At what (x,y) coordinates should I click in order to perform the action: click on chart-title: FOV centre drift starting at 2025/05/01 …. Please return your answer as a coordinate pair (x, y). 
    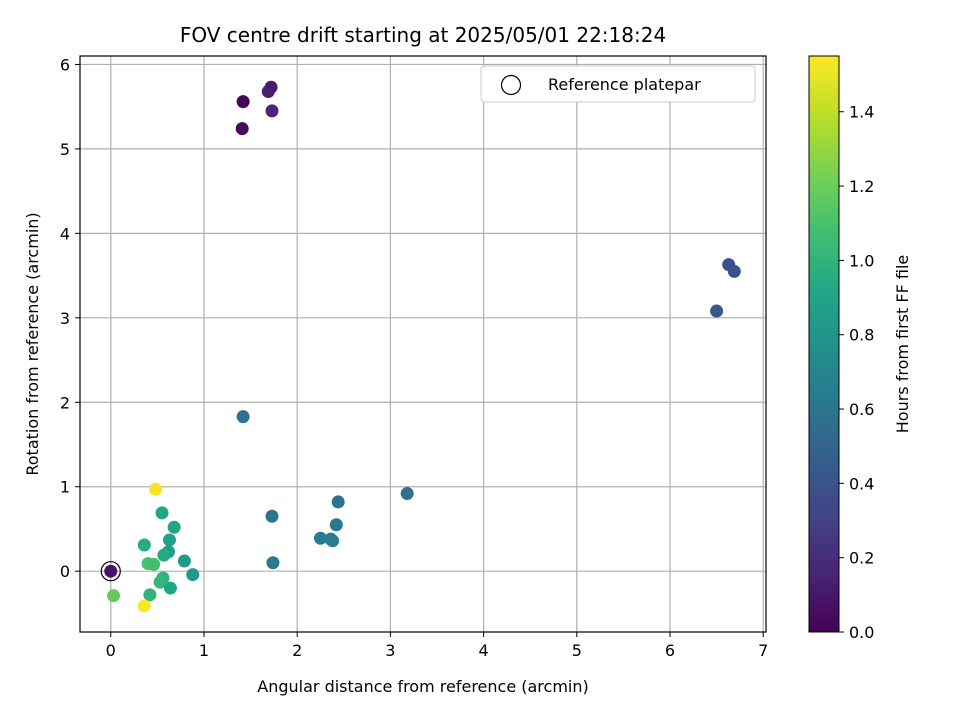
    Looking at the image, I should click on (423, 35).